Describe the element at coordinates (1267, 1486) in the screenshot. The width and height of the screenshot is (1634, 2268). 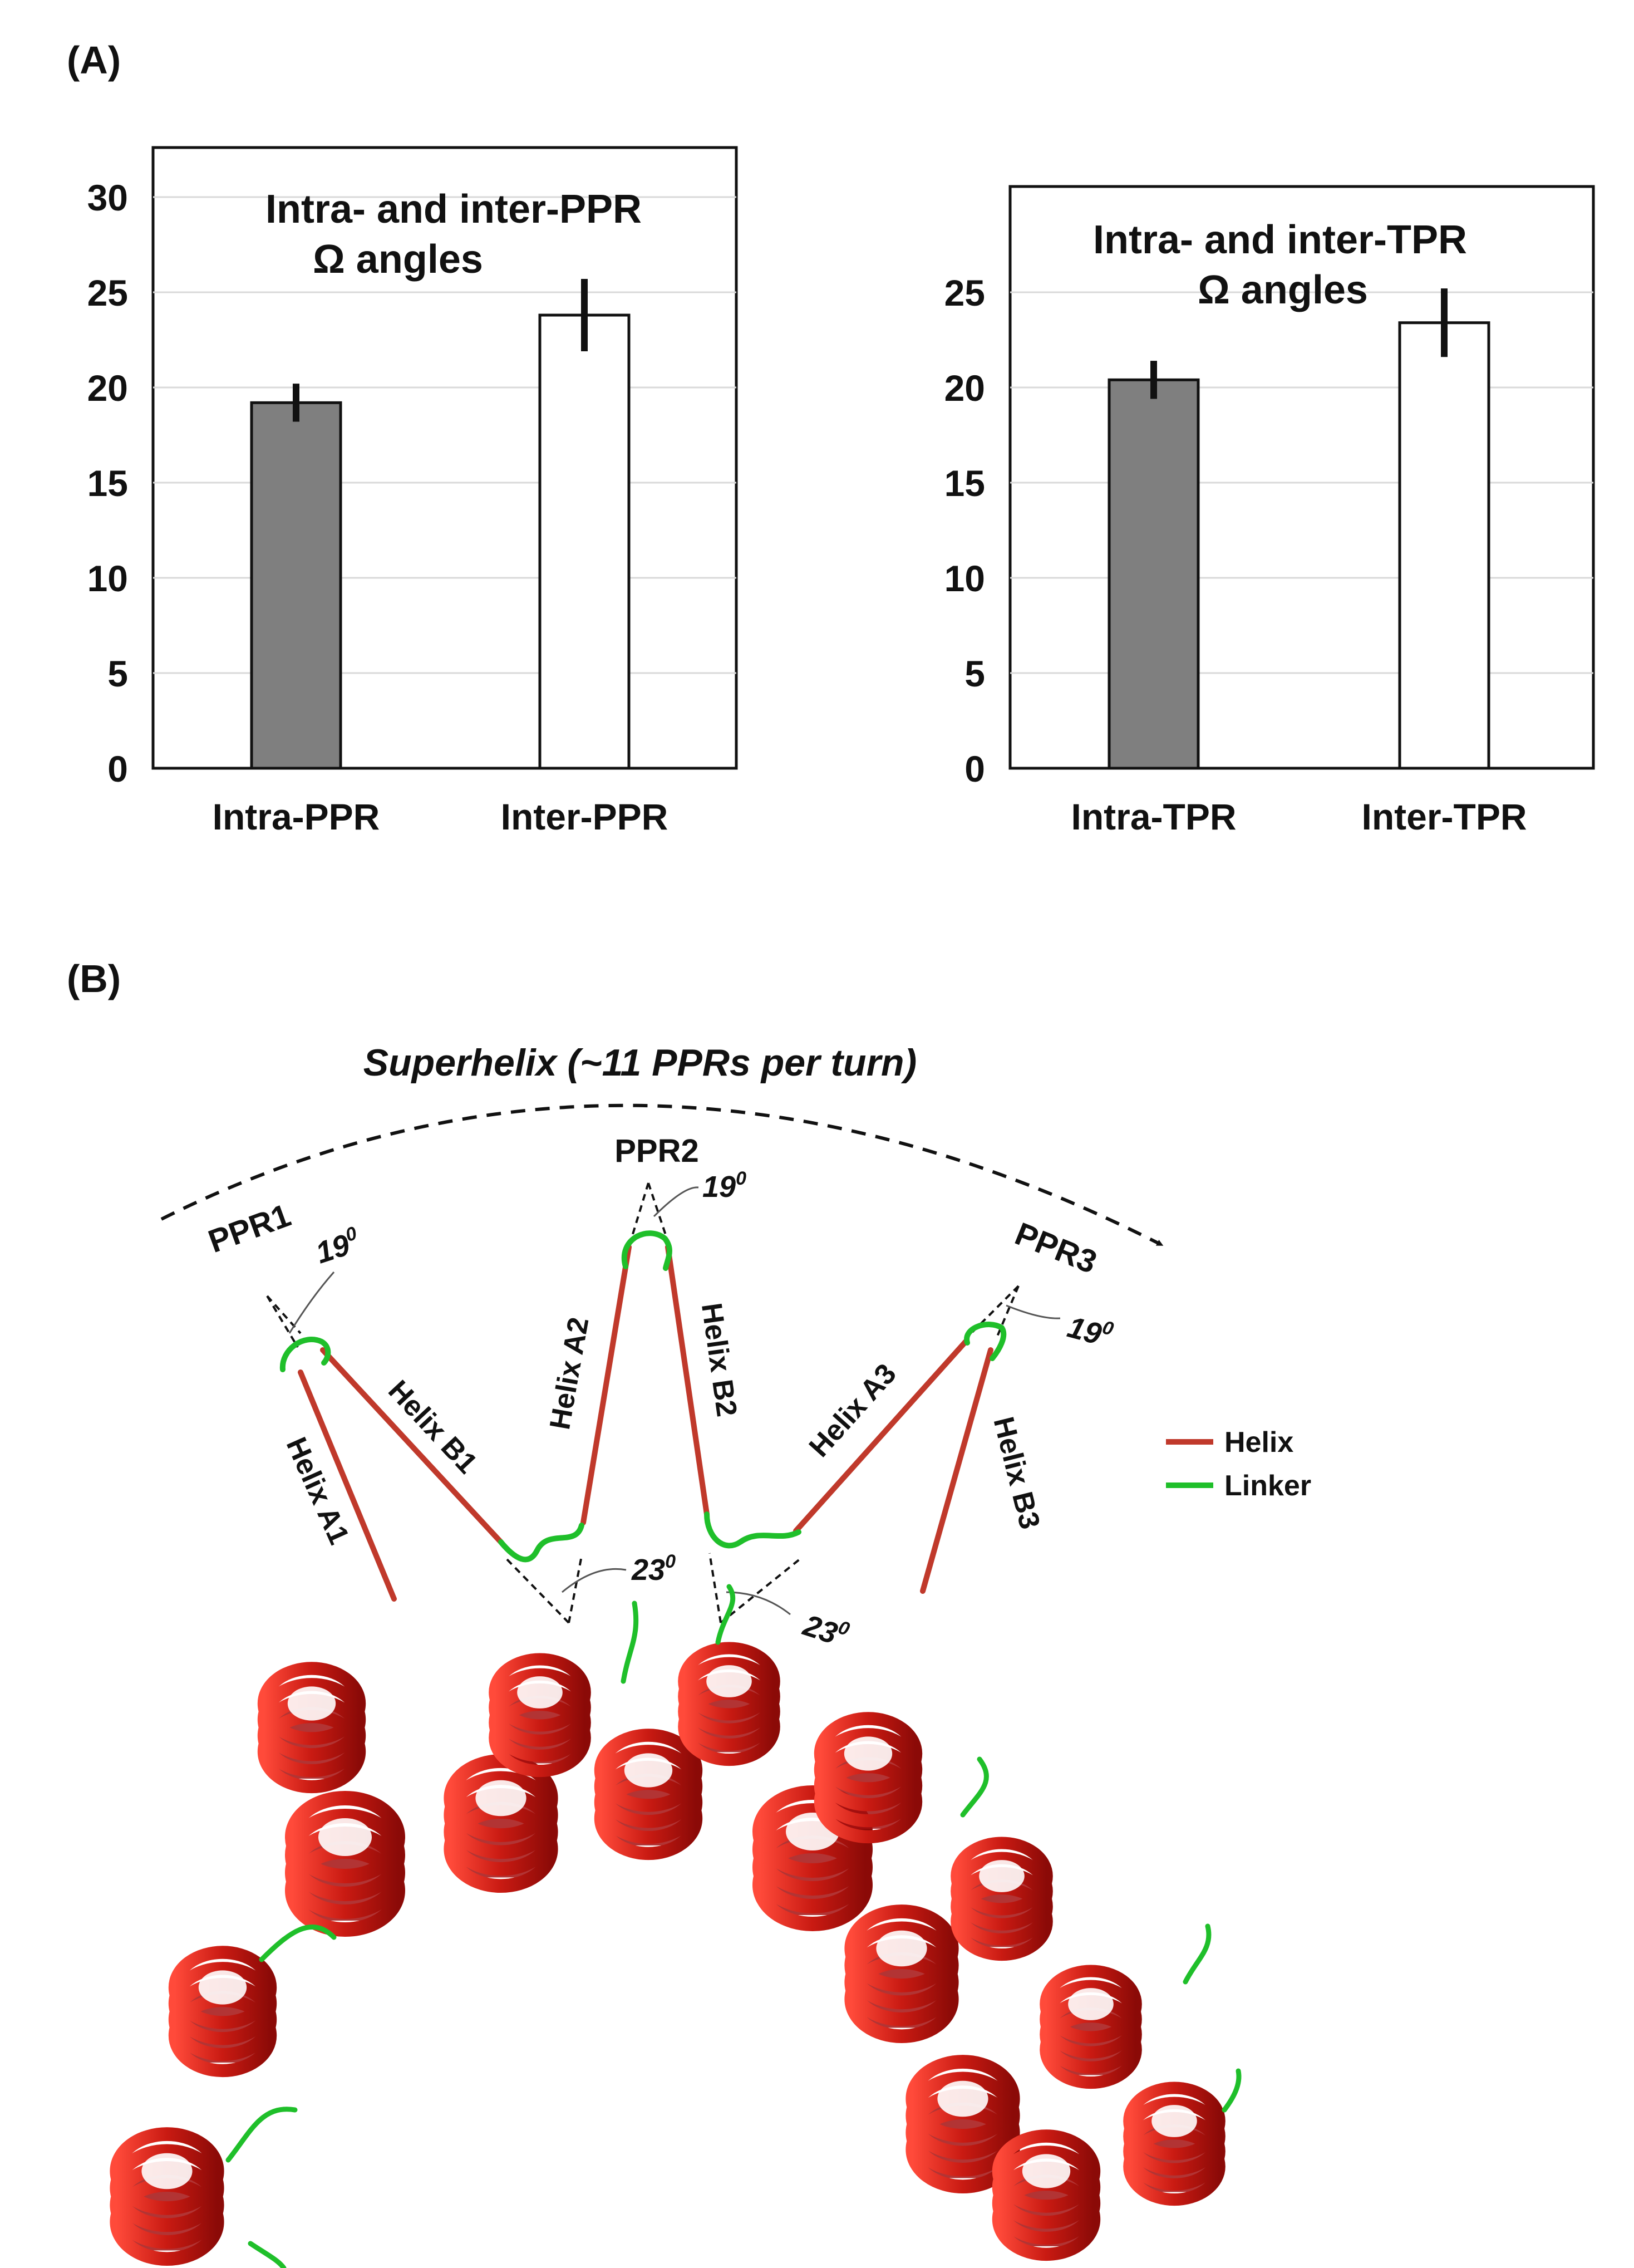
I see `linker-legend-label: Linker` at that location.